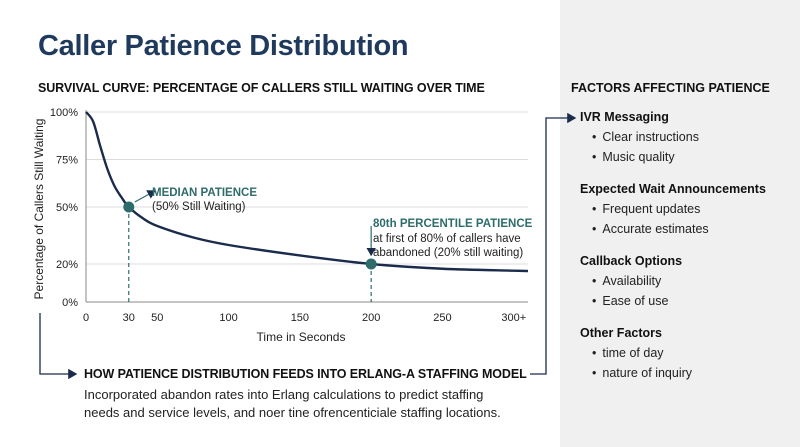 This screenshot has height=447, width=800. What do you see at coordinates (86, 318) in the screenshot?
I see `x-tick-label: 0` at bounding box center [86, 318].